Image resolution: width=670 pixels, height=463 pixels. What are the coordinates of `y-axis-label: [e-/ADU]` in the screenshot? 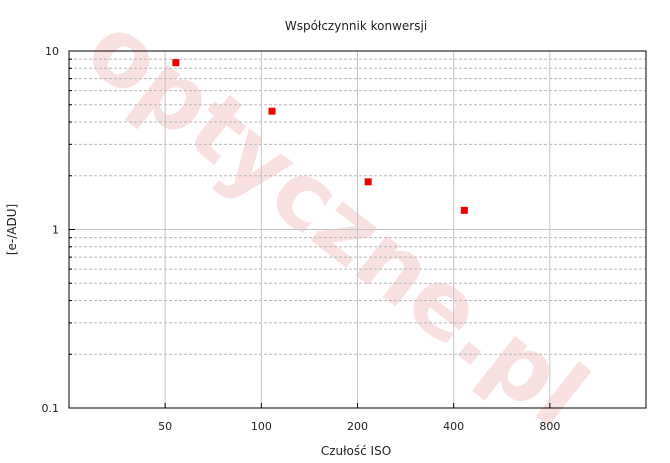 It's located at (12, 229).